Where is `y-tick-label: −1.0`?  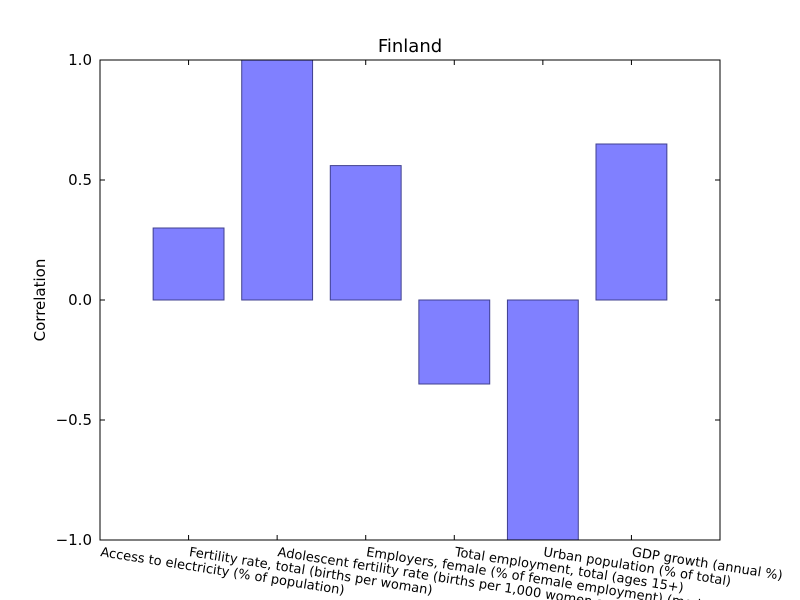 y-tick-label: −1.0 is located at coordinates (74, 540).